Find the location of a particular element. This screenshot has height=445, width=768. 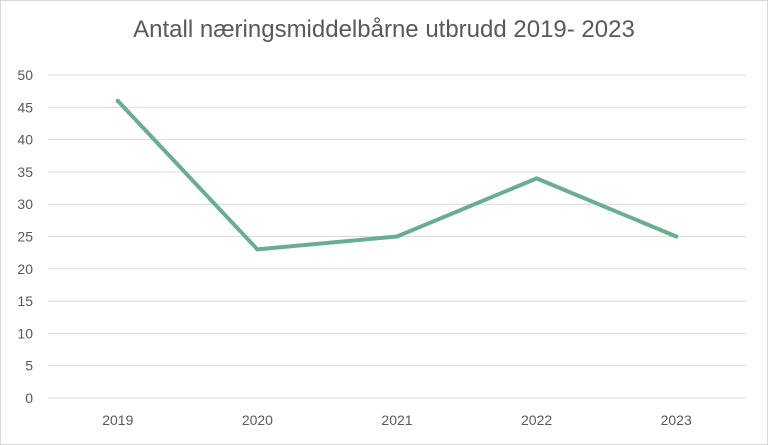

y-tick-label: 45 is located at coordinates (25, 107).